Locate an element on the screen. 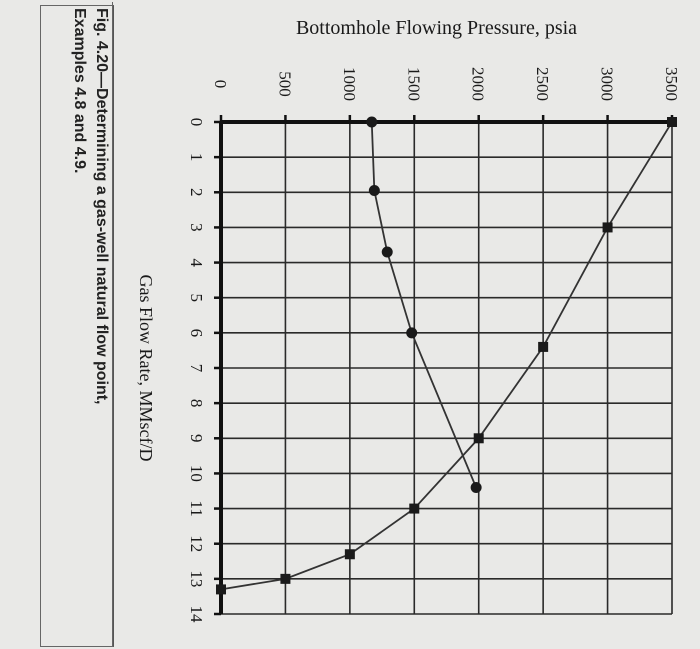  tick-label-flow: 4 is located at coordinates (196, 262).